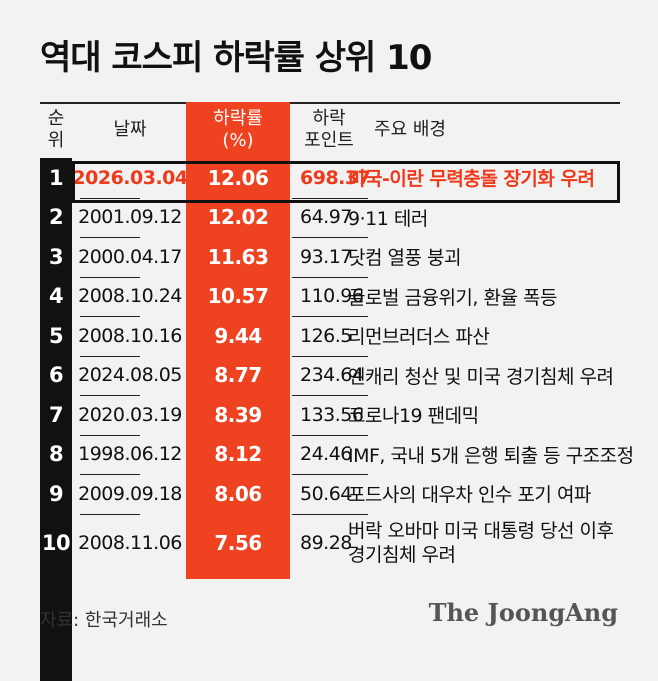  I want to click on header-date-label: 날짜, so click(130, 129).